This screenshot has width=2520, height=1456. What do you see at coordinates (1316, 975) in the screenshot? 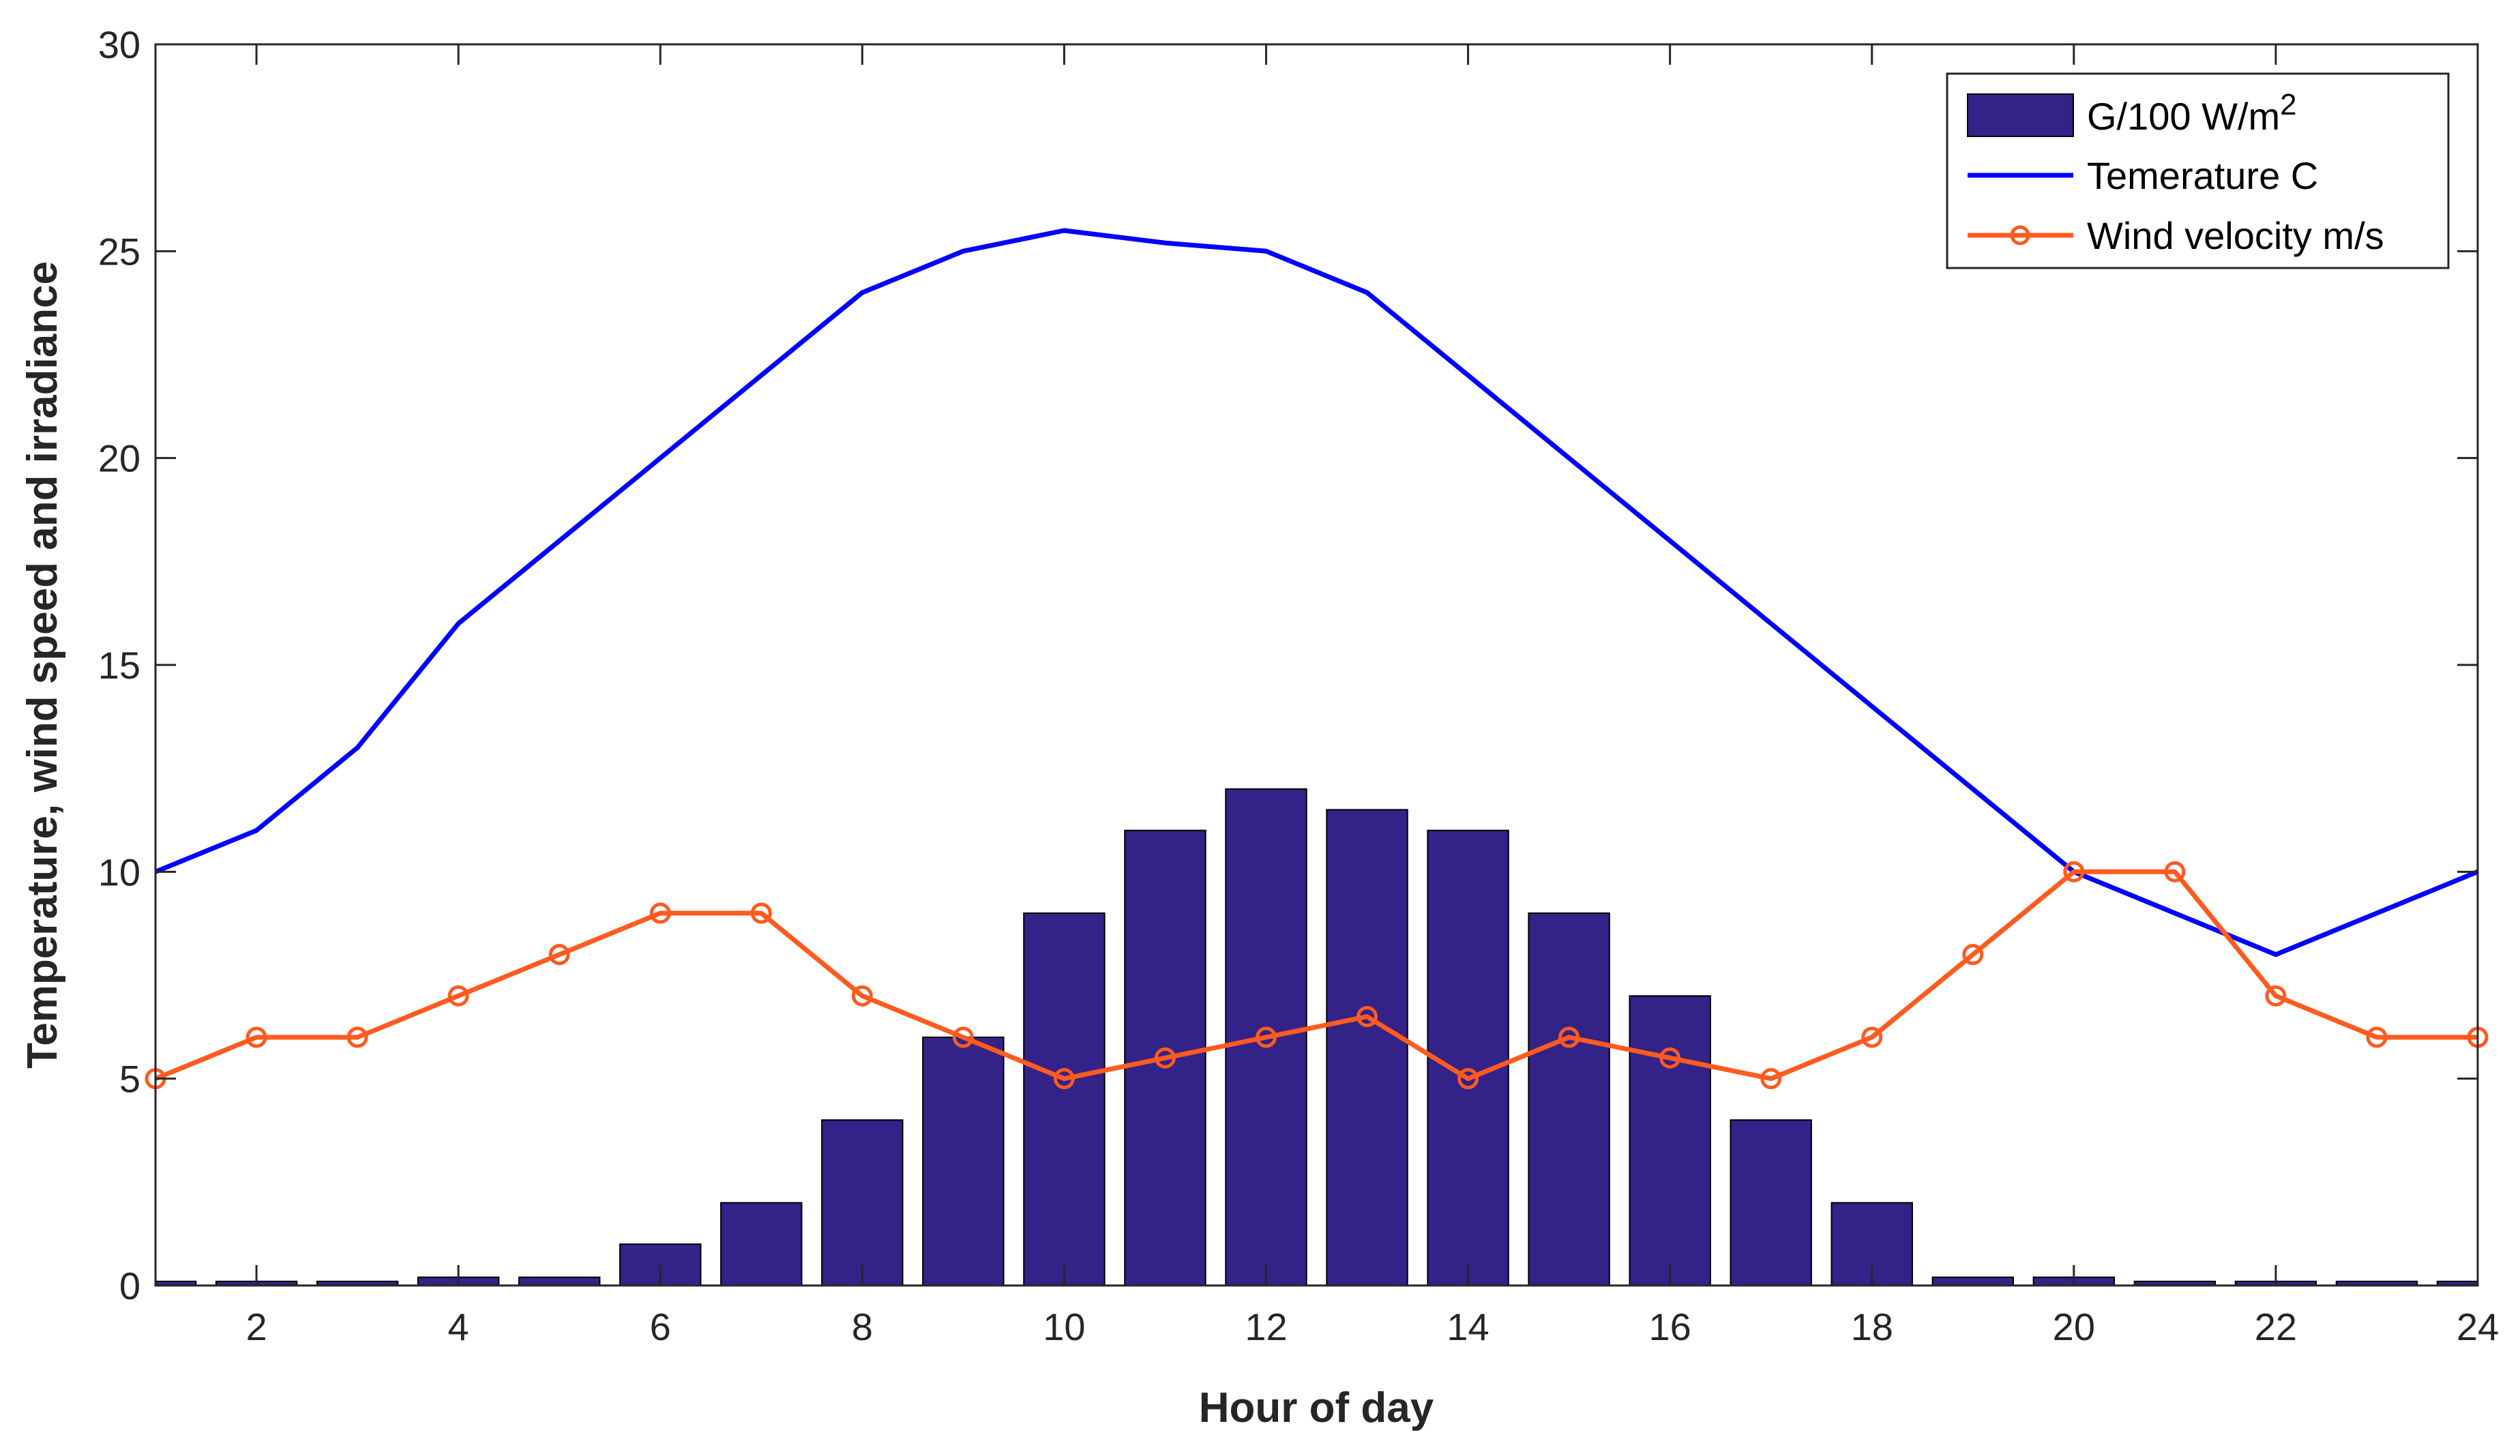
I see `wind-line` at bounding box center [1316, 975].